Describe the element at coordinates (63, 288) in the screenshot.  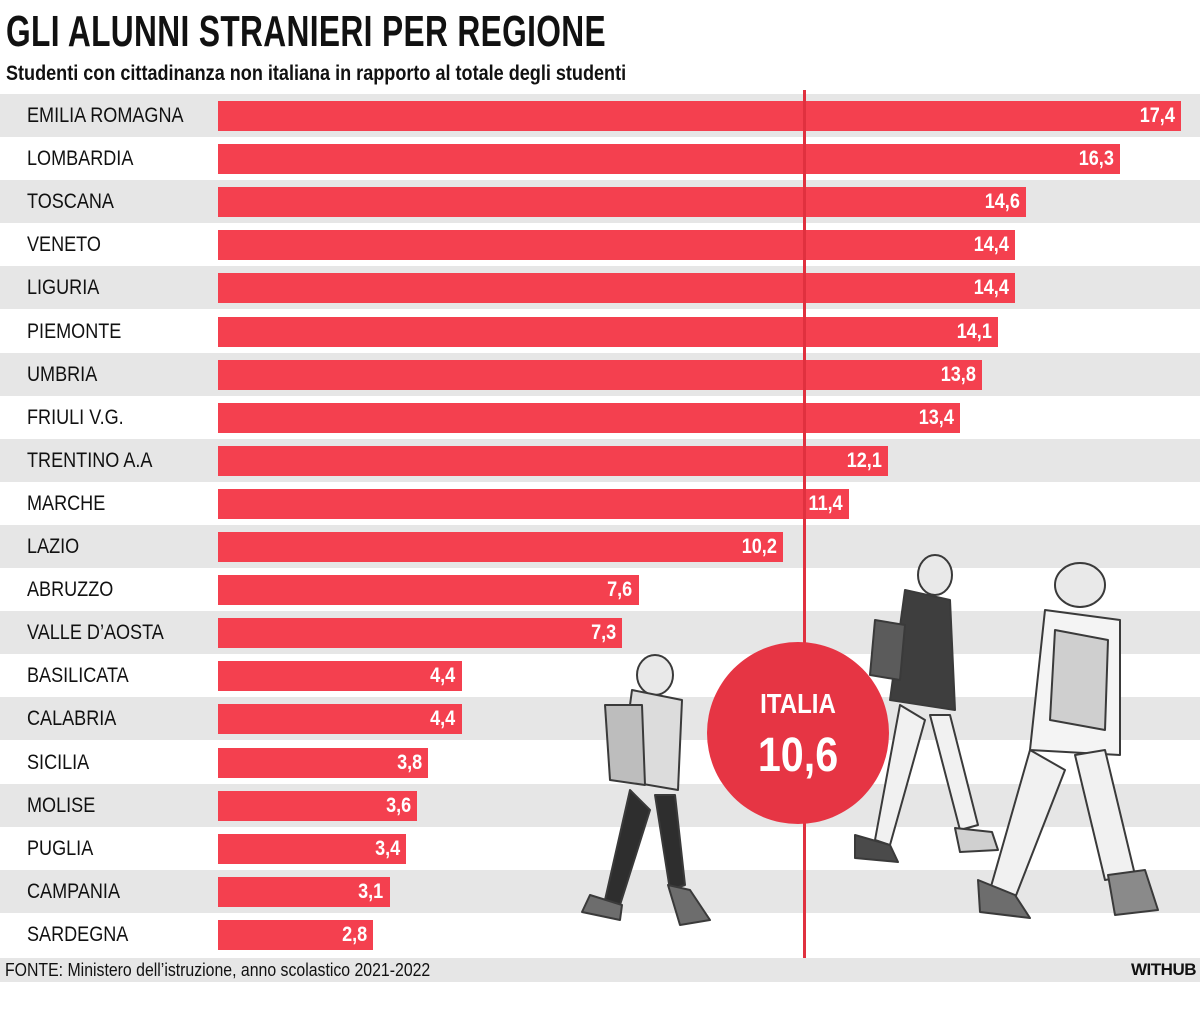
I see `category-label: LIGURIA` at that location.